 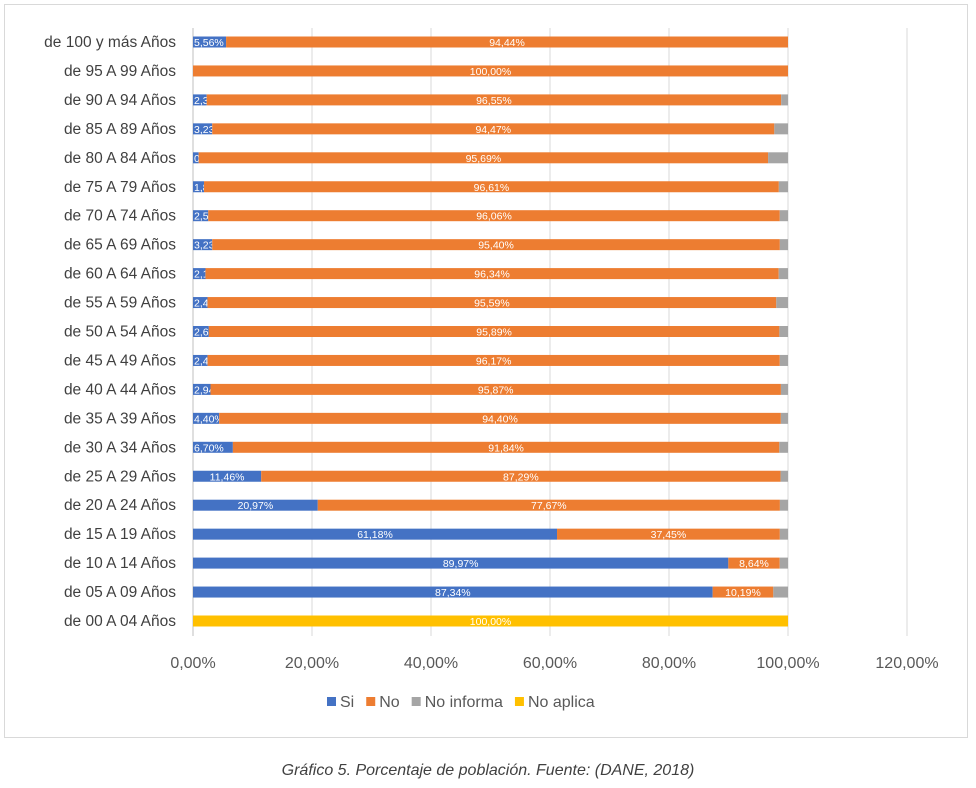 I want to click on y-tick-label: de 100 y más Años, so click(x=110, y=42).